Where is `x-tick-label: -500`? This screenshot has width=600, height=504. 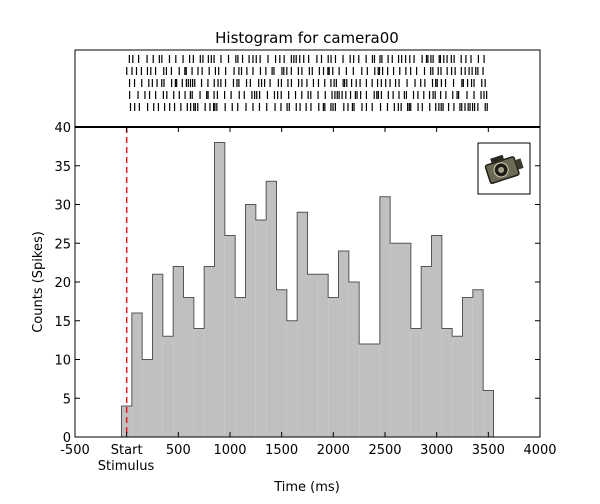
x-tick-label: -500 is located at coordinates (75, 450).